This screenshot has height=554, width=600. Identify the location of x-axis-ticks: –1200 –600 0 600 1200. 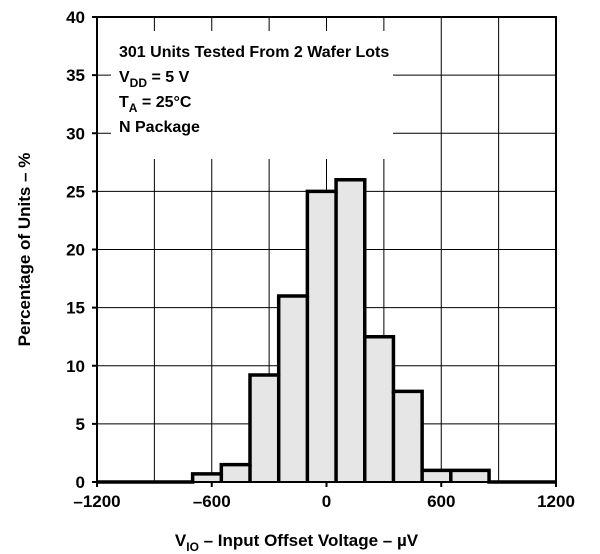
(324, 496).